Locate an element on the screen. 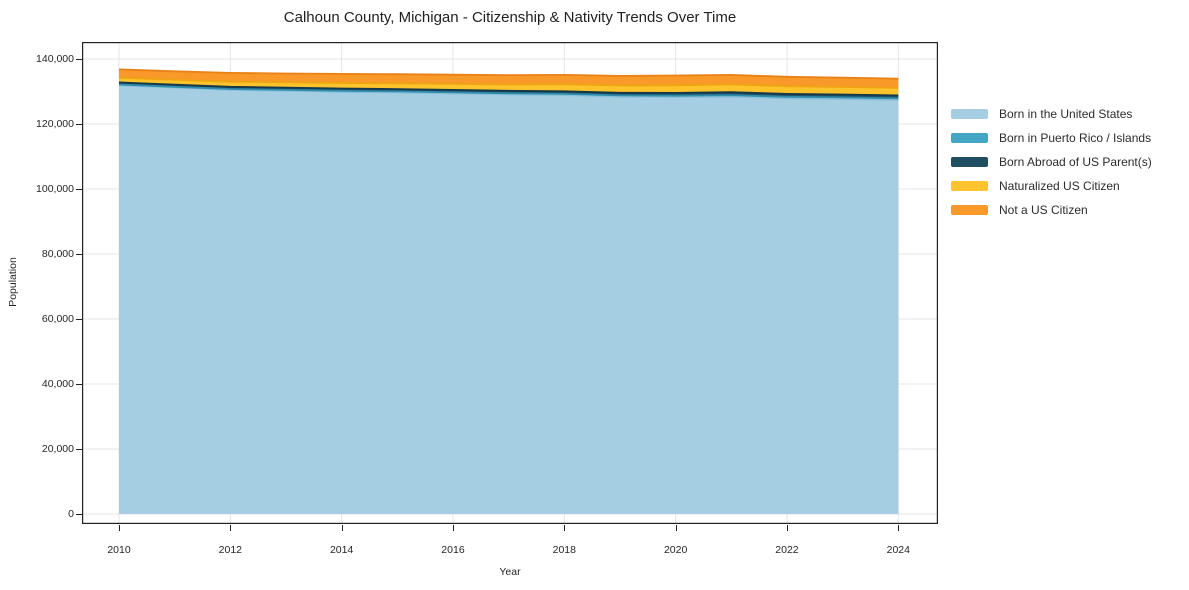  legend-label: Born Abroad of US Parent(s) is located at coordinates (1075, 161).